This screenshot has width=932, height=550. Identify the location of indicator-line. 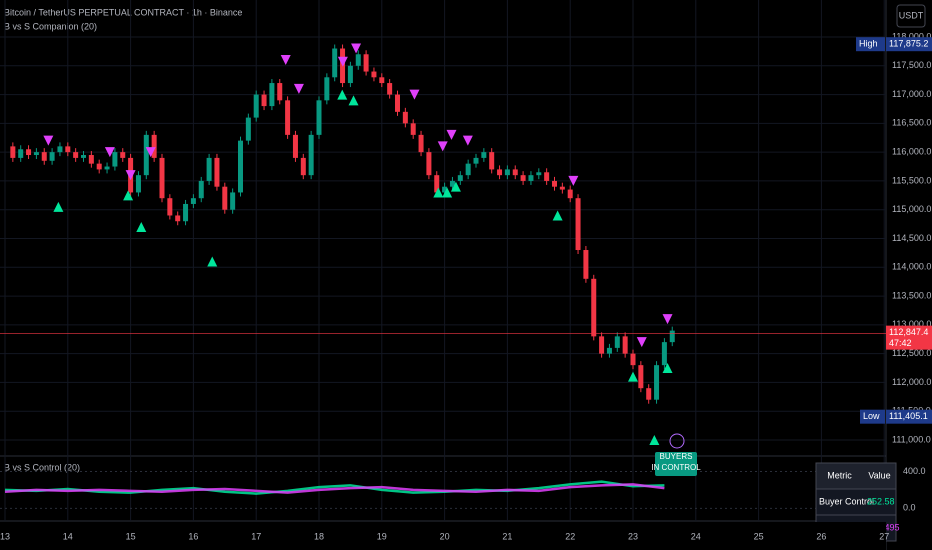
(334, 488).